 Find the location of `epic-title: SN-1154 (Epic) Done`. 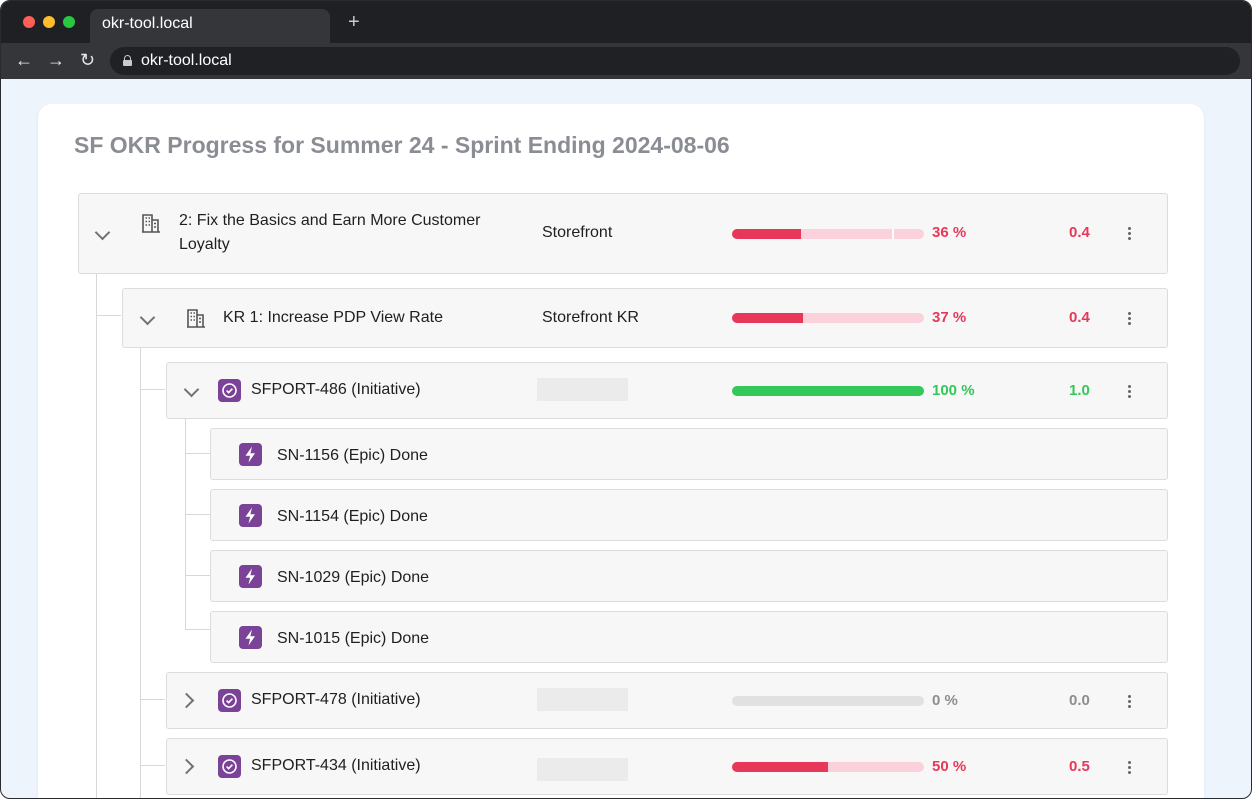

epic-title: SN-1154 (Epic) Done is located at coordinates (352, 516).